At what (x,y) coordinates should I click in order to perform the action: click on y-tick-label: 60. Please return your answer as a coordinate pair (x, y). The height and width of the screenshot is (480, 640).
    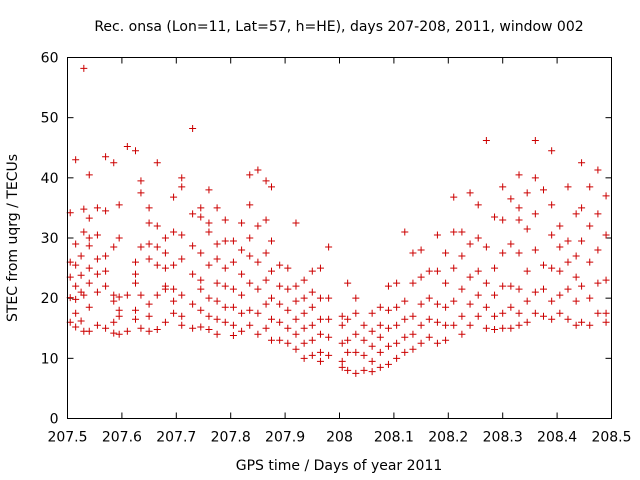
    Looking at the image, I should click on (50, 59).